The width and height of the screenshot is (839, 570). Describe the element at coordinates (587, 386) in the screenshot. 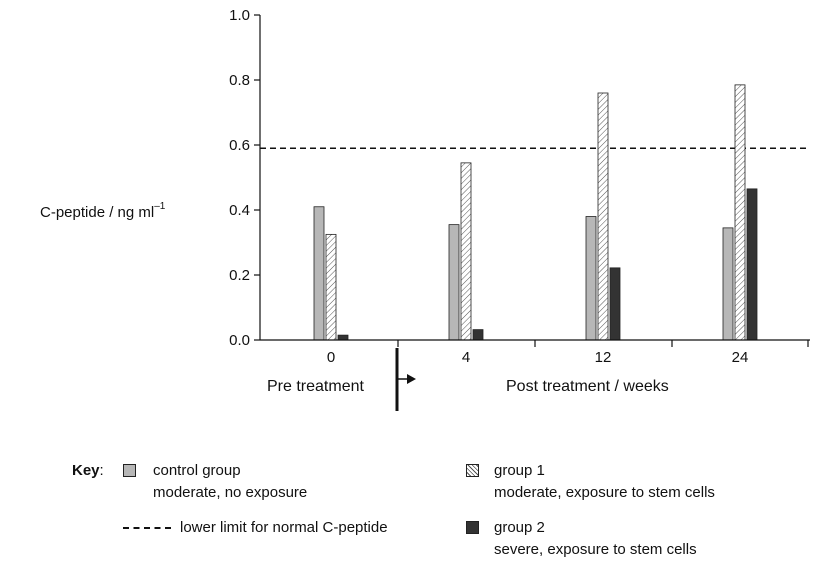

I see `post-treatment-label: Post treatment / weeks` at that location.